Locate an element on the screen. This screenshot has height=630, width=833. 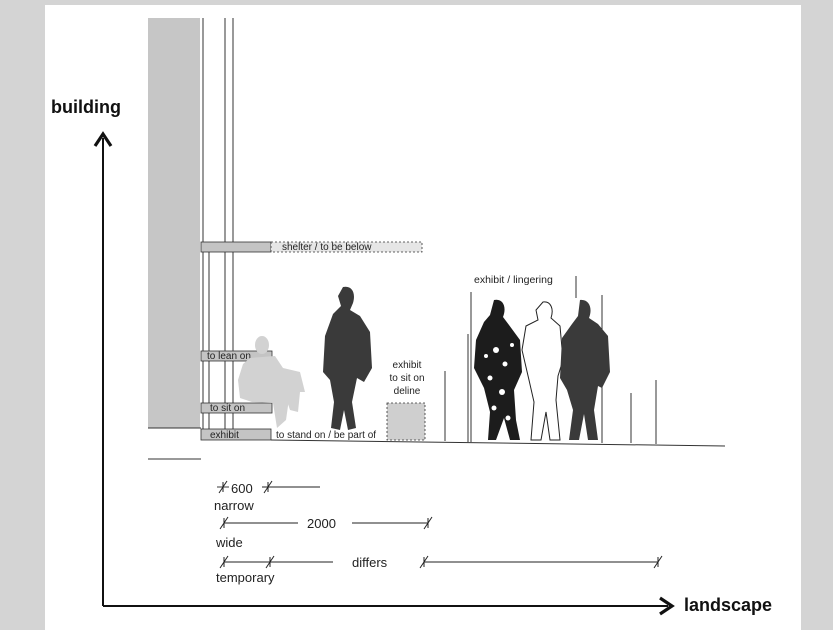
figure-standing-right is located at coordinates (585, 369).